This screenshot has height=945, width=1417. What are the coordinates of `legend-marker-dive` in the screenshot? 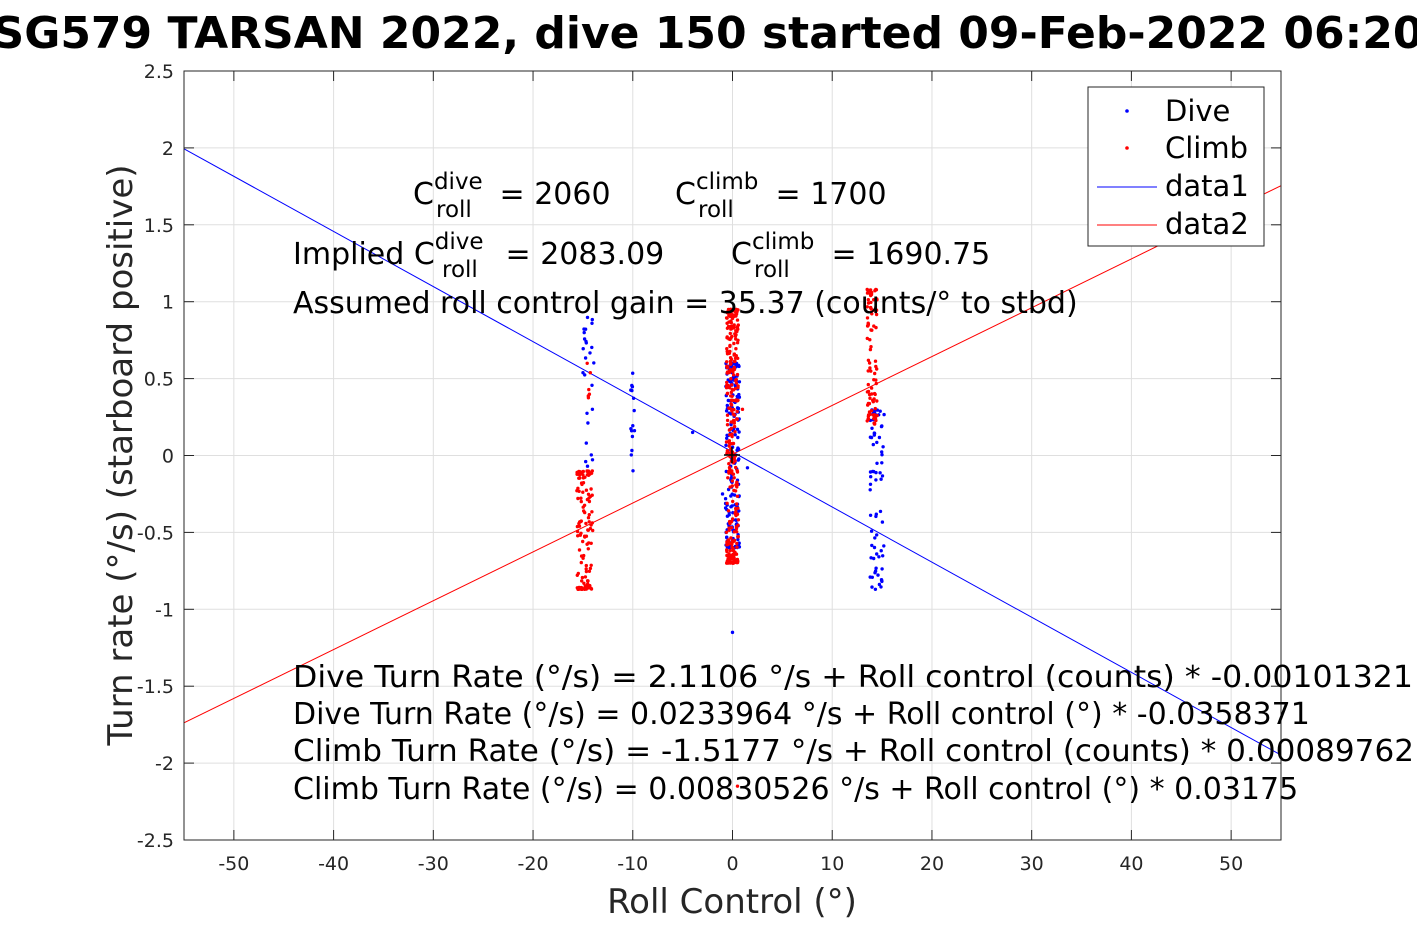 It's located at (1127, 111).